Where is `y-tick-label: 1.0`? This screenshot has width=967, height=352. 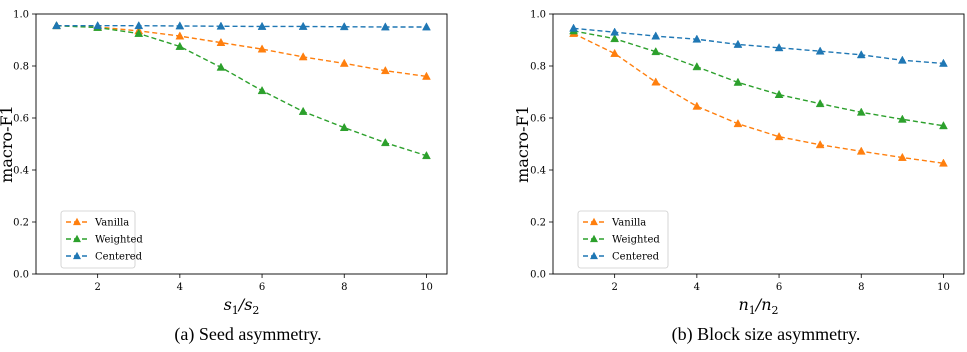 y-tick-label: 1.0 is located at coordinates (21, 15).